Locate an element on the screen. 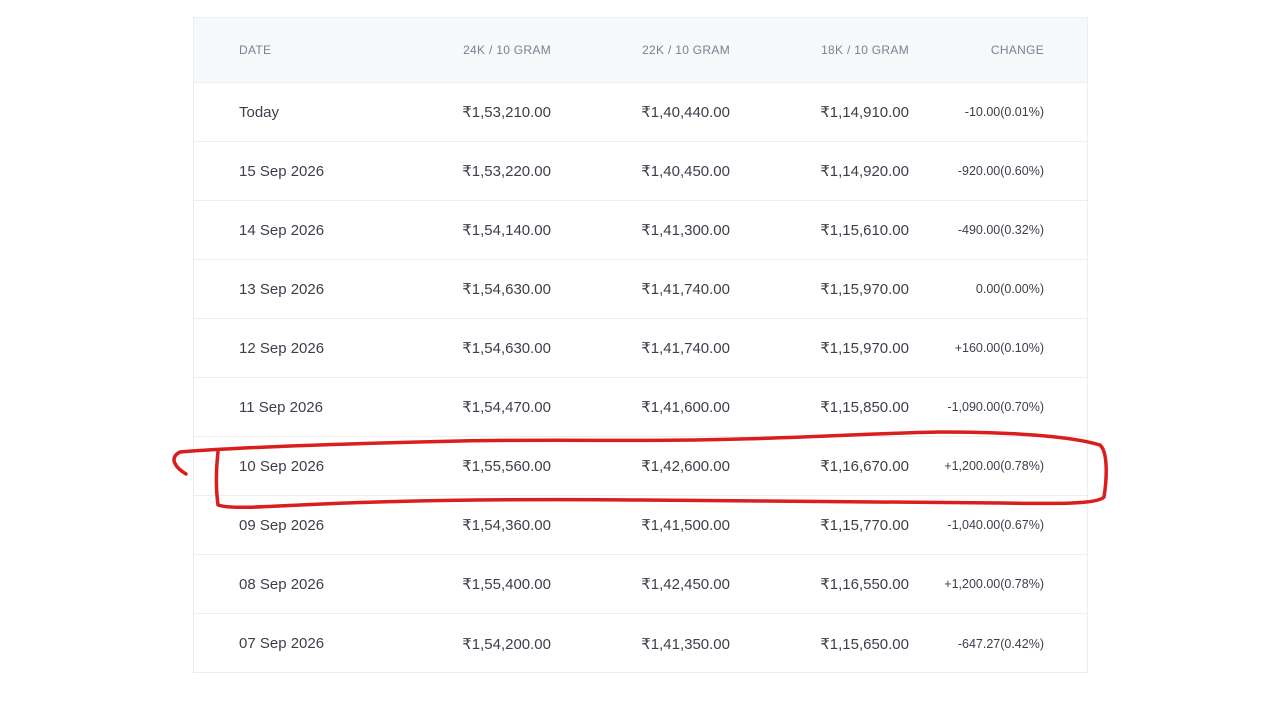 This screenshot has height=720, width=1280. row-24k-price: ₹1,53,220.00 is located at coordinates (506, 171).